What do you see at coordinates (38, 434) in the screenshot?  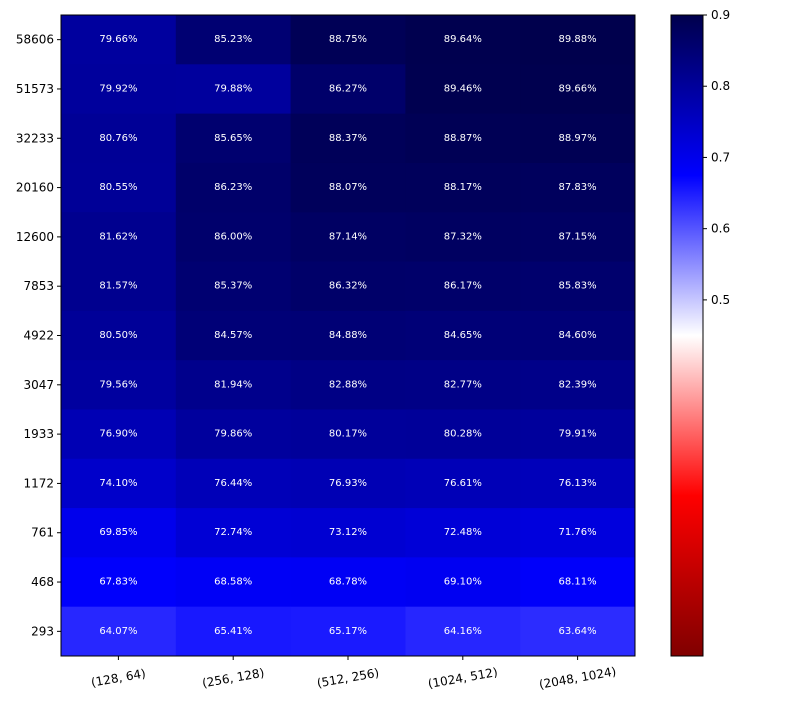 I see `y-tick-label: 1933` at bounding box center [38, 434].